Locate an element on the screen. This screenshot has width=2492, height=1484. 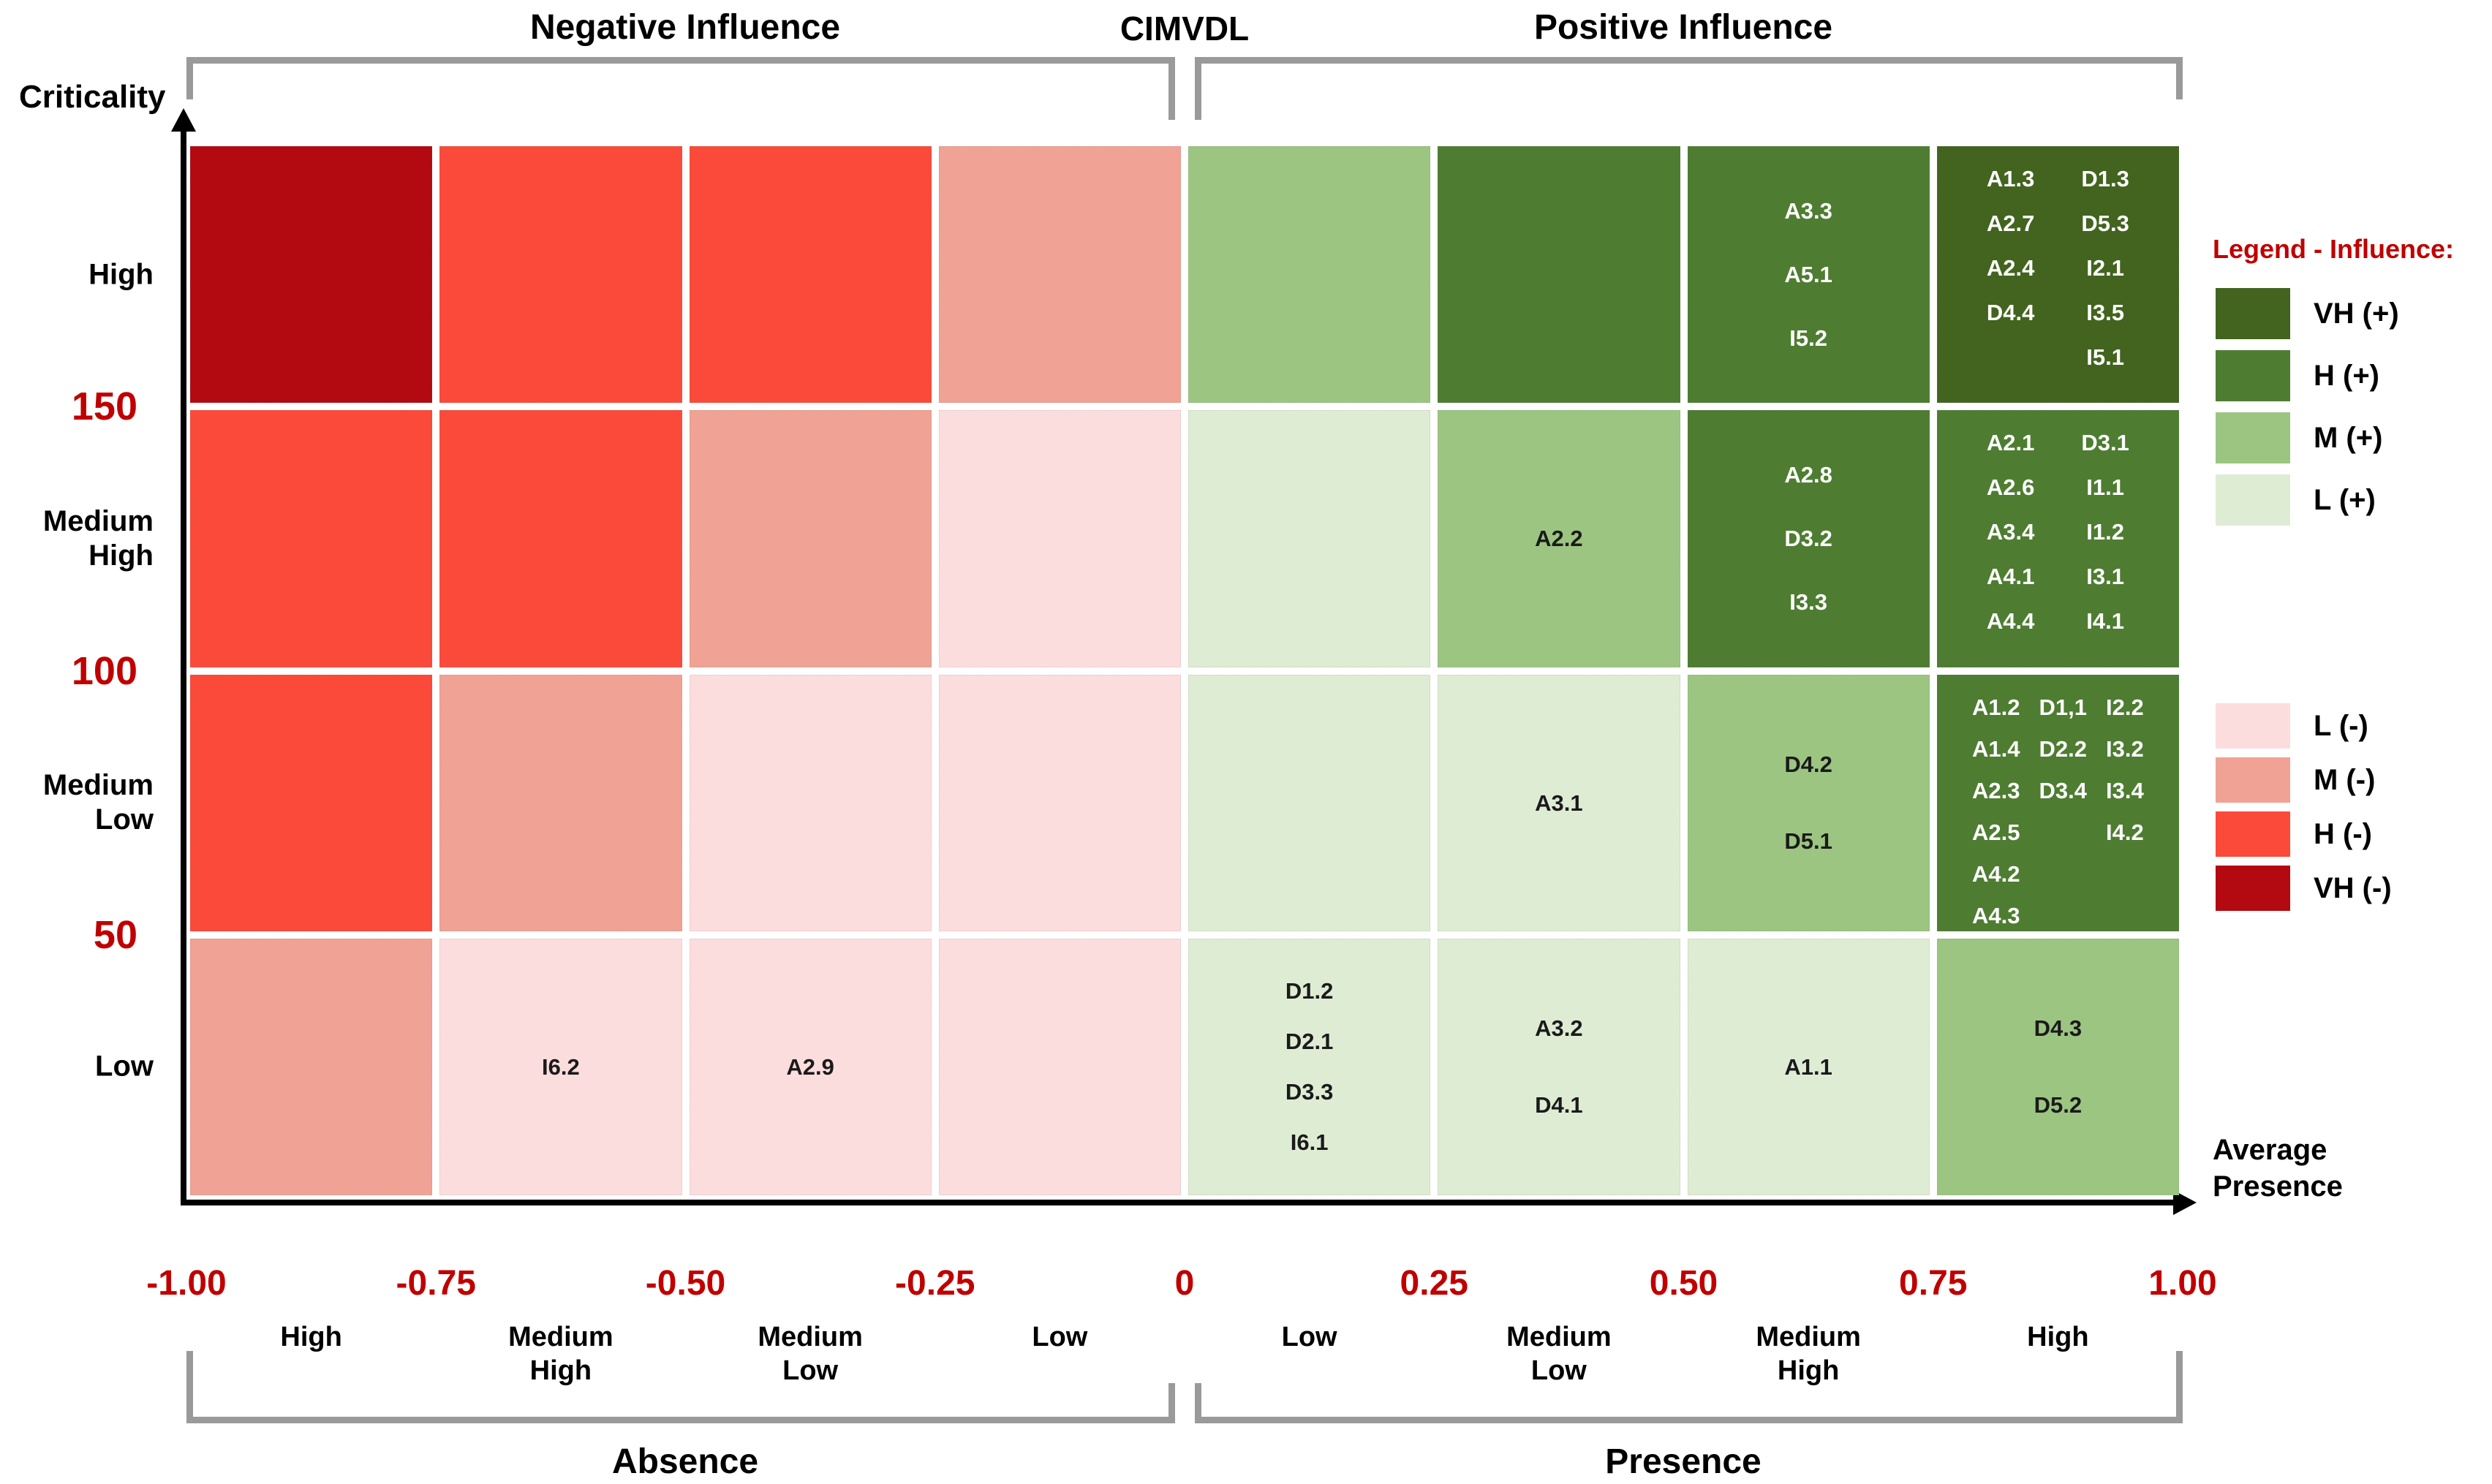
cell-item-code: D2.2 is located at coordinates (2063, 748).